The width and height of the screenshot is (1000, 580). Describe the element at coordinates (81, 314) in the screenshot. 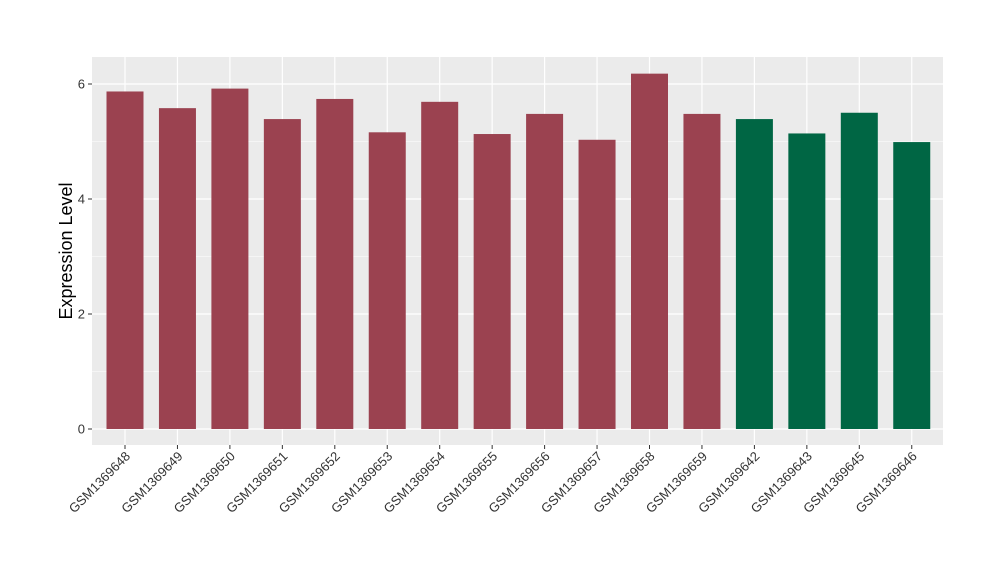

I see `y-tick-label: 2` at that location.